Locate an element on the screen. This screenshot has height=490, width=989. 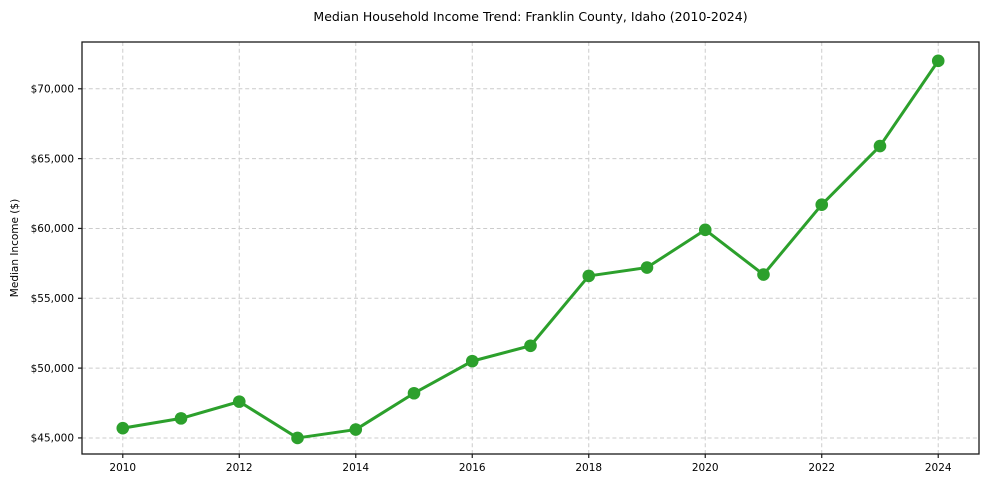
data-point-2017 is located at coordinates (530, 346).